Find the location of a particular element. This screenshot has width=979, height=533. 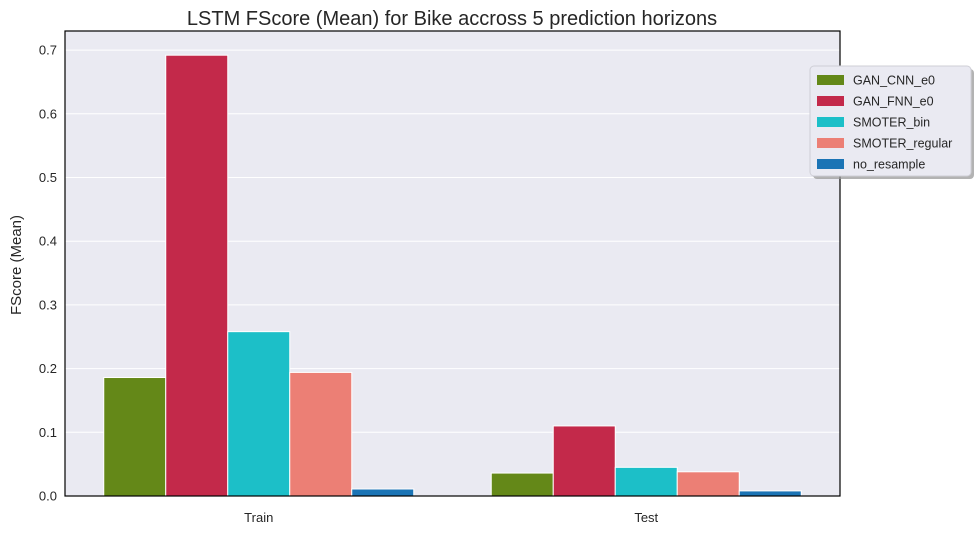

legend-label: SMOTER_bin is located at coordinates (891, 123).